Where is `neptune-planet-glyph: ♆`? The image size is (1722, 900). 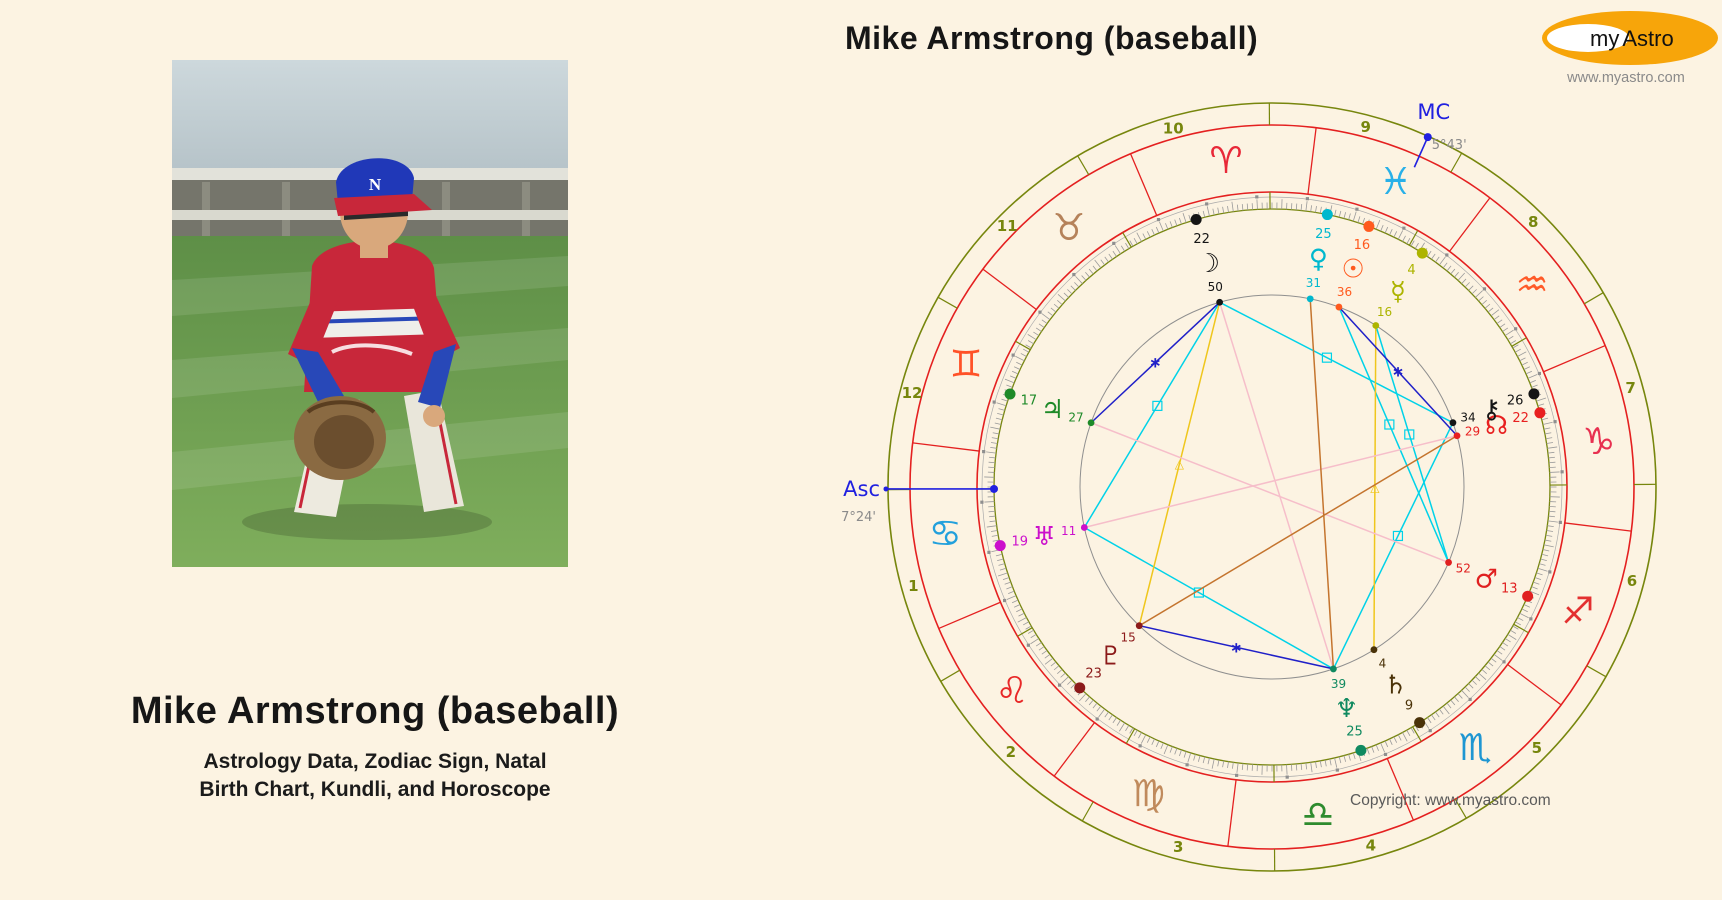
neptune-planet-glyph: ♆ is located at coordinates (1346, 709).